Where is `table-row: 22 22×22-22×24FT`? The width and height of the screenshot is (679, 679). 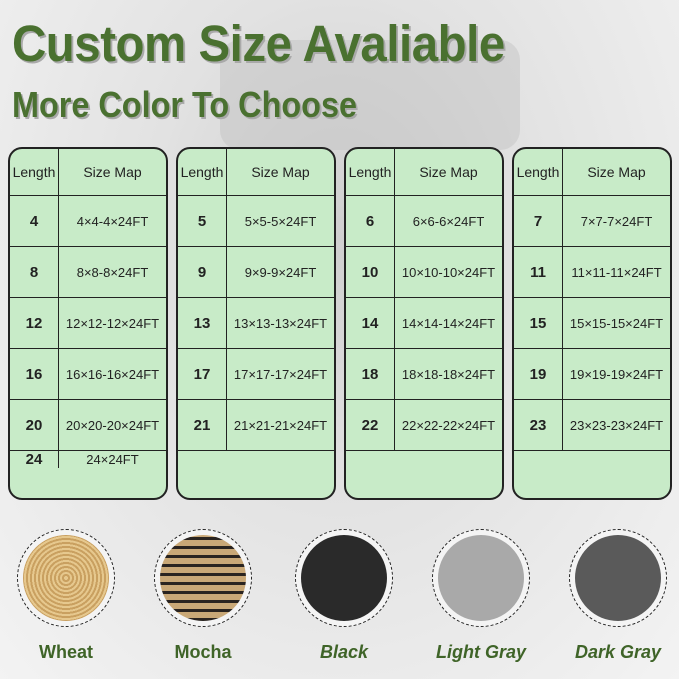
table-row: 22 22×22-22×24FT is located at coordinates (424, 424).